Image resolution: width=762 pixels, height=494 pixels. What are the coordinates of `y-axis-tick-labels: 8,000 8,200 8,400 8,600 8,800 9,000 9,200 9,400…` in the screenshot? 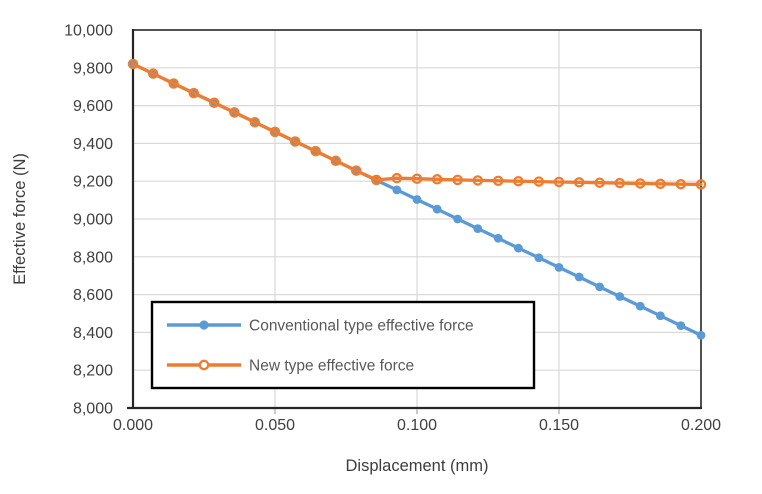 It's located at (88, 220).